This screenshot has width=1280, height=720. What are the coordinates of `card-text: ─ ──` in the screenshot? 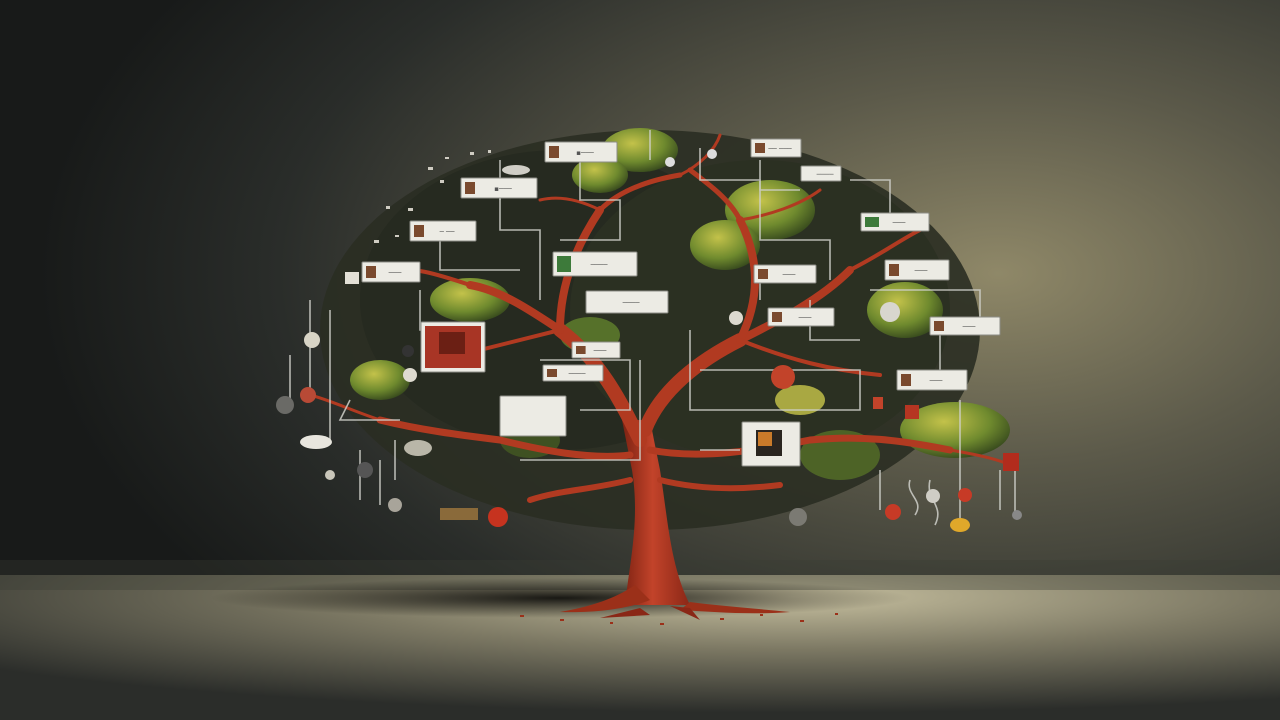 It's located at (447, 232).